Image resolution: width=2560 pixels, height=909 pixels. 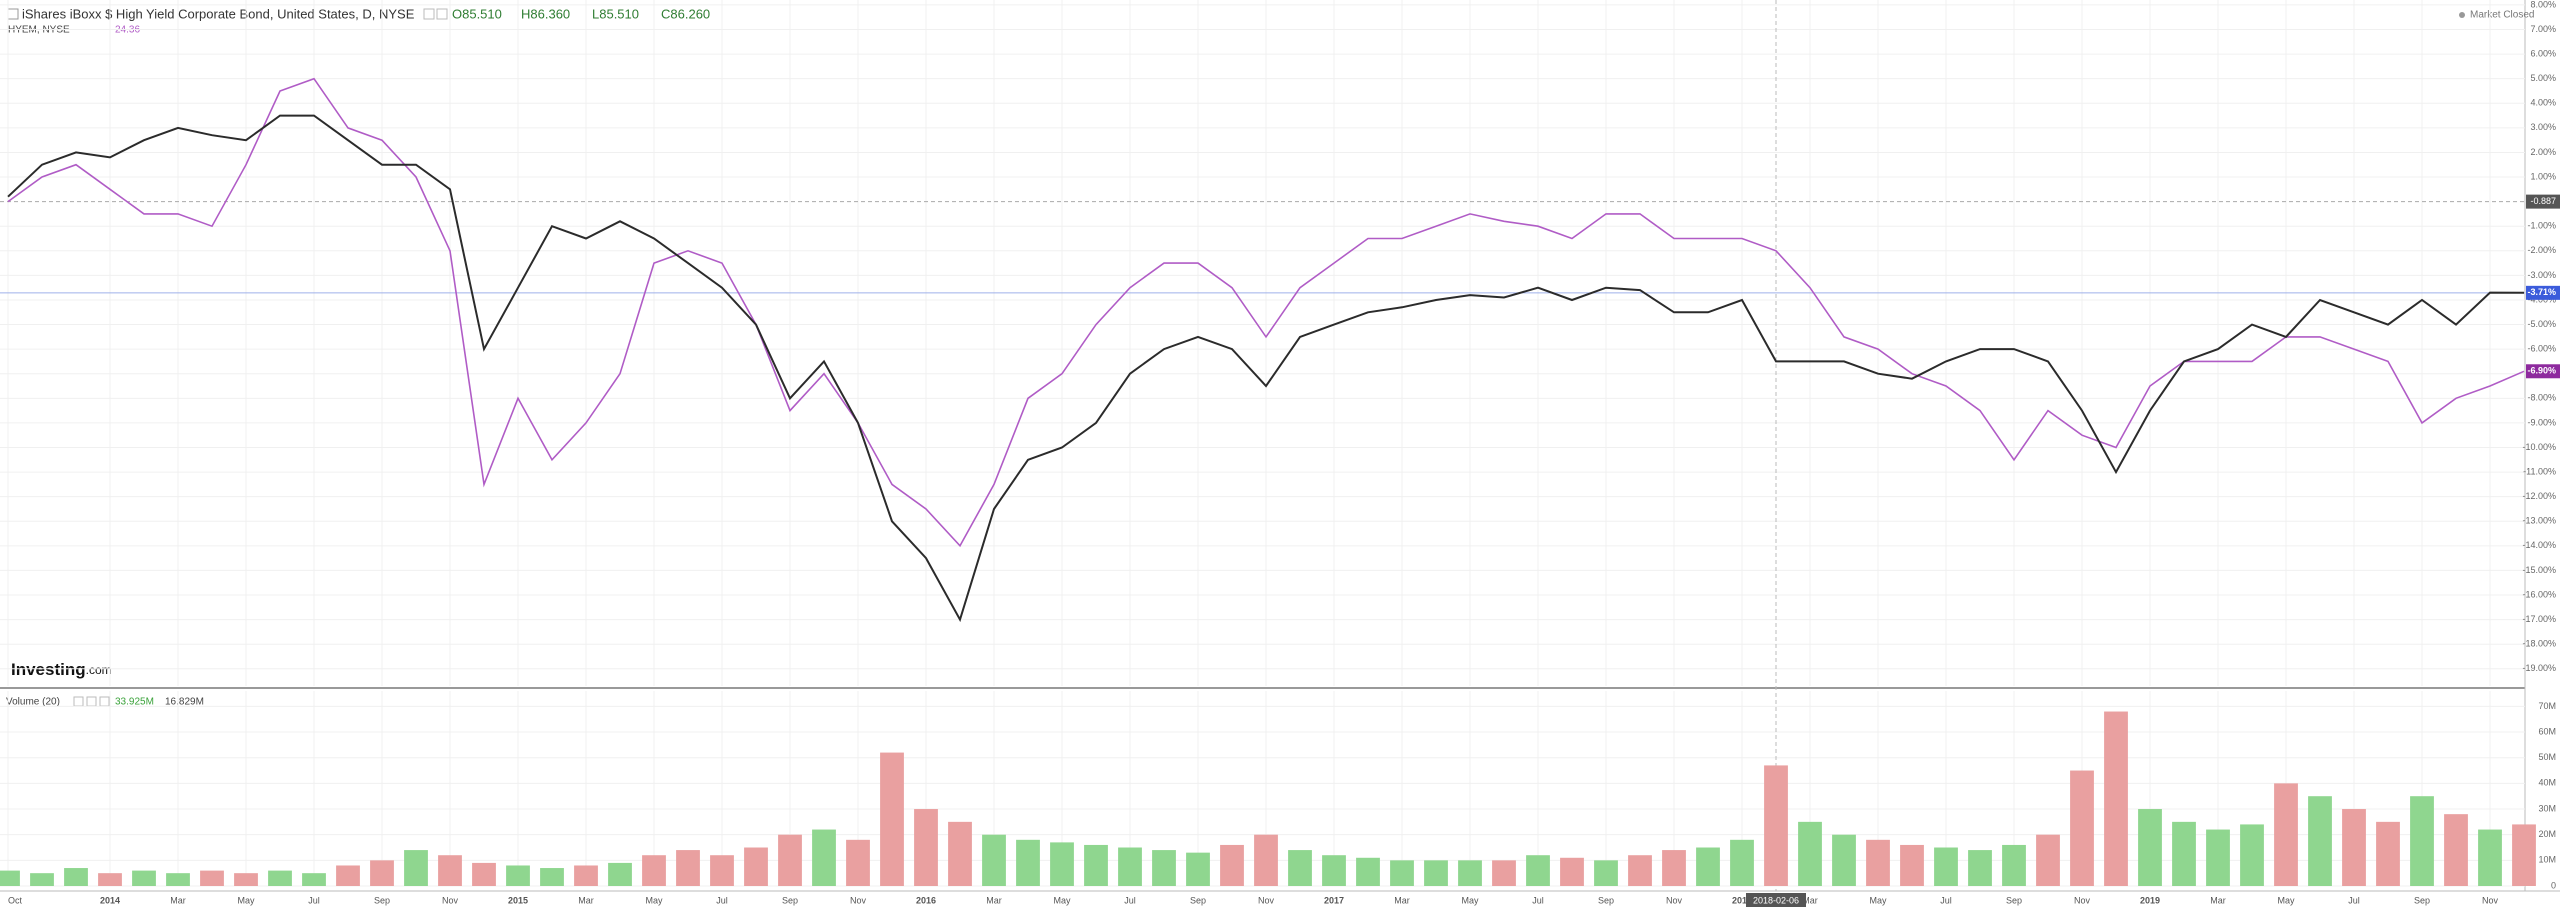 I want to click on y-tick-label: 2.00%, so click(x=2543, y=152).